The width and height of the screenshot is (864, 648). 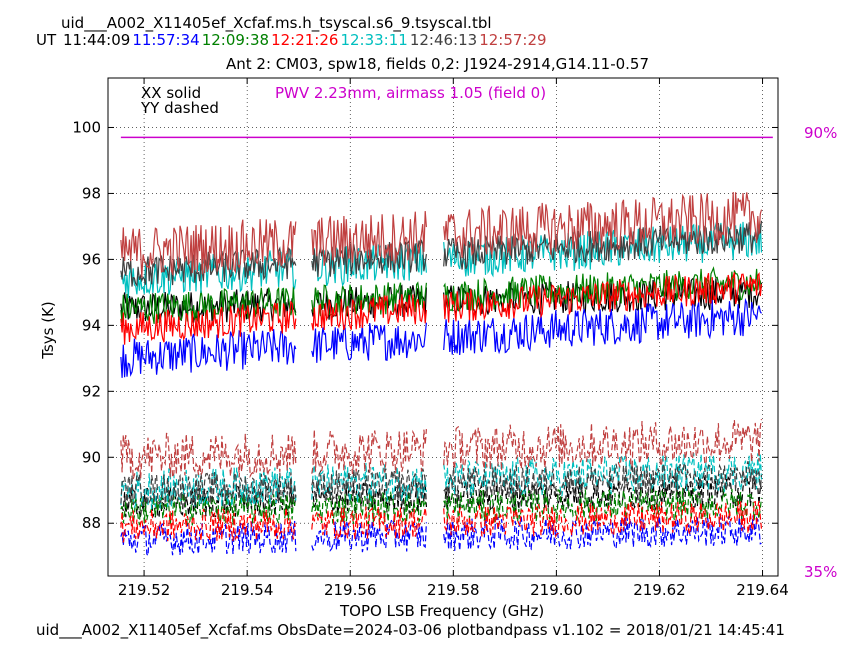 What do you see at coordinates (820, 572) in the screenshot?
I see `atm-label-bottom: 35%` at bounding box center [820, 572].